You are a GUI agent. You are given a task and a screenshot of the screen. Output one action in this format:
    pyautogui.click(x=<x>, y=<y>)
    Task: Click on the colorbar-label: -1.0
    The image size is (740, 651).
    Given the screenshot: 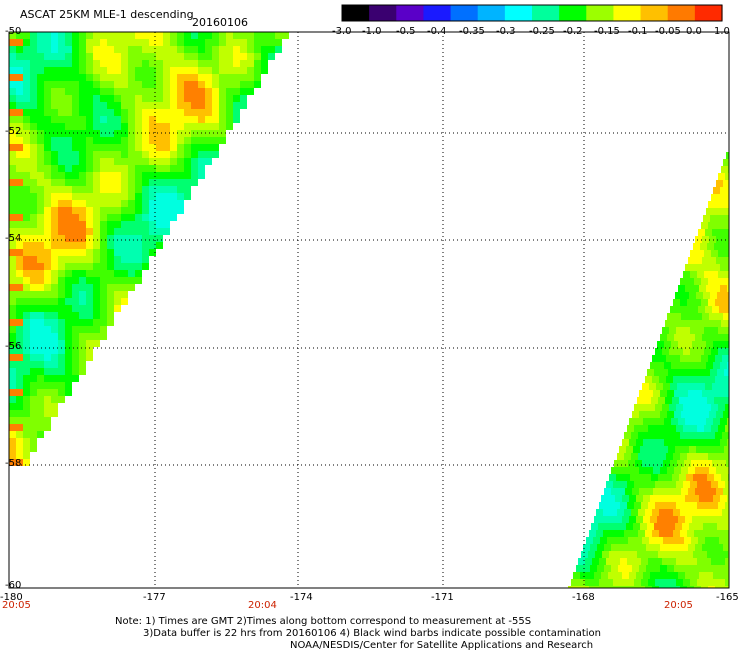 What is the action you would take?
    pyautogui.click(x=372, y=31)
    